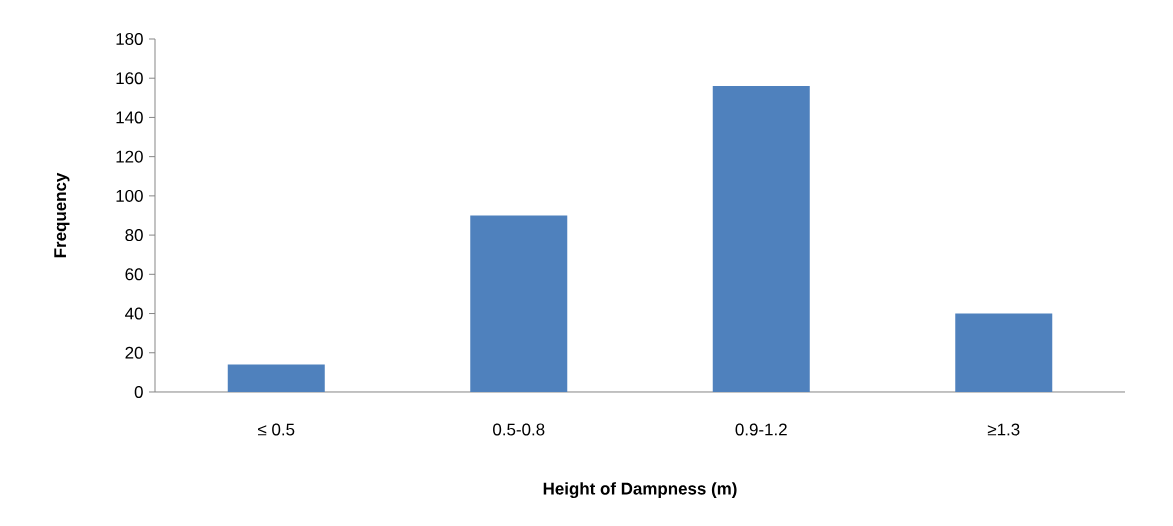 The image size is (1173, 526). I want to click on y-tick-label: 160, so click(129, 78).